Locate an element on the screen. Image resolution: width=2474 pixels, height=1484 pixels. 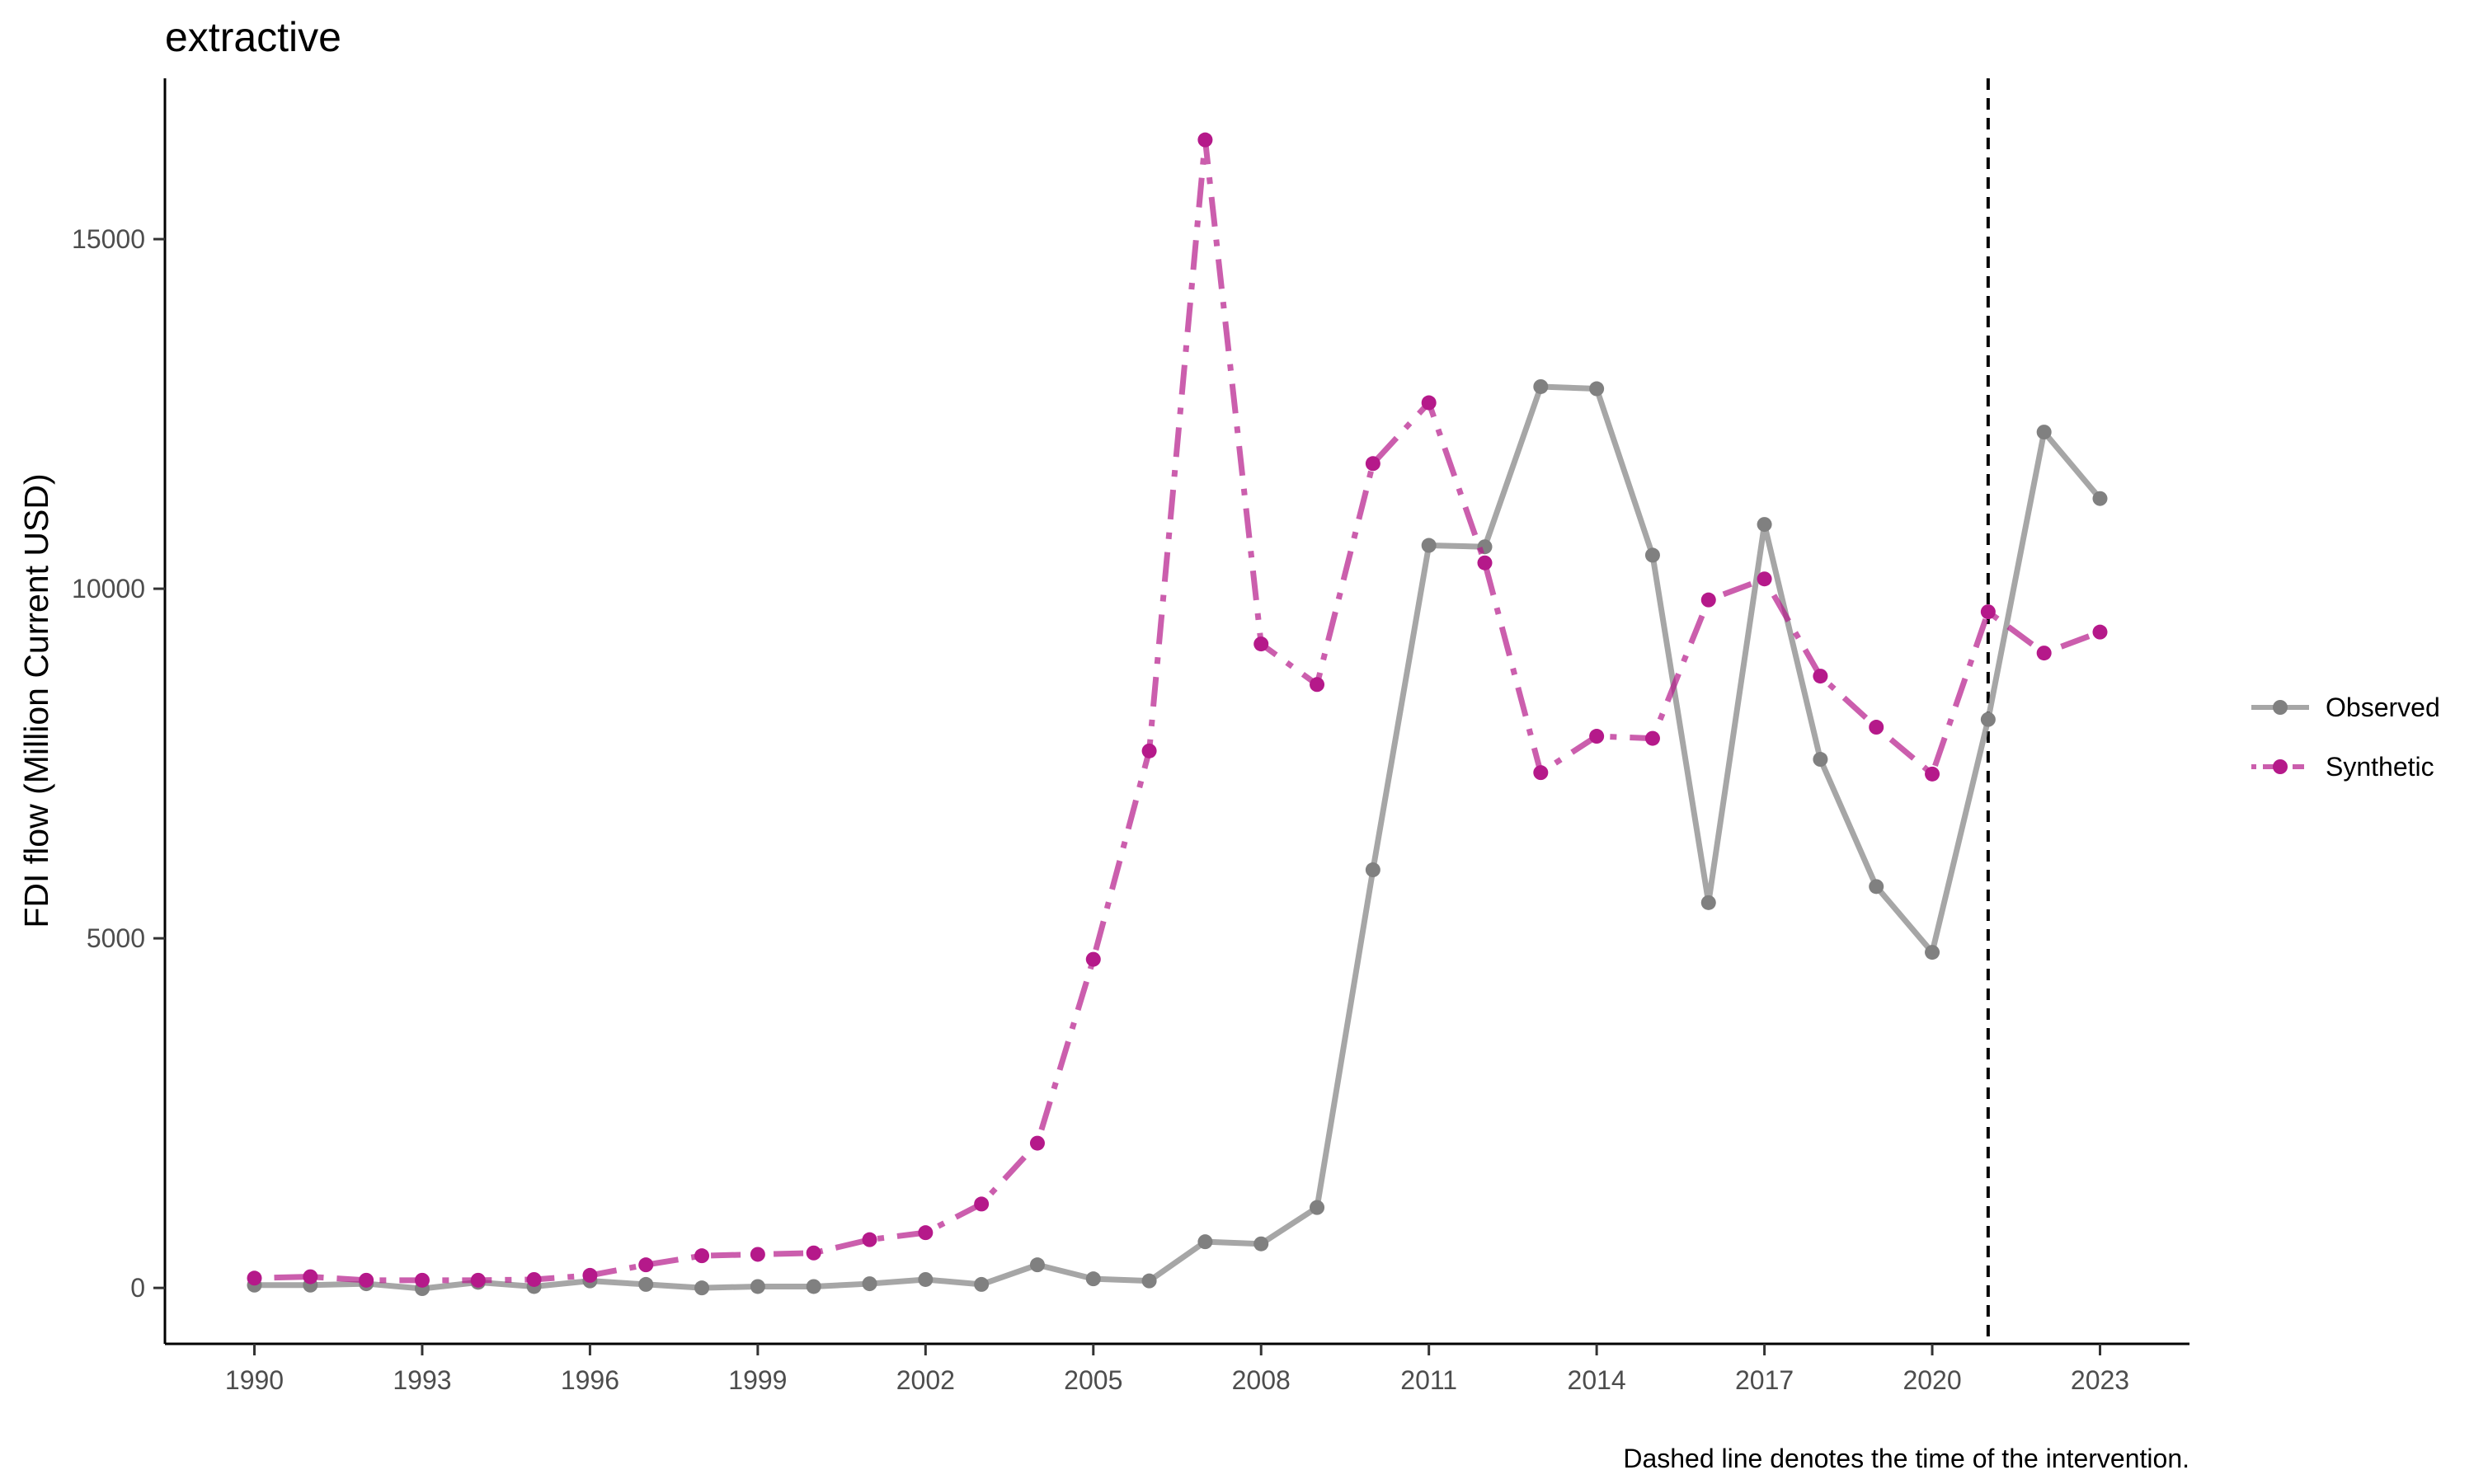
x-tick-label: 2011 is located at coordinates (1428, 1380).